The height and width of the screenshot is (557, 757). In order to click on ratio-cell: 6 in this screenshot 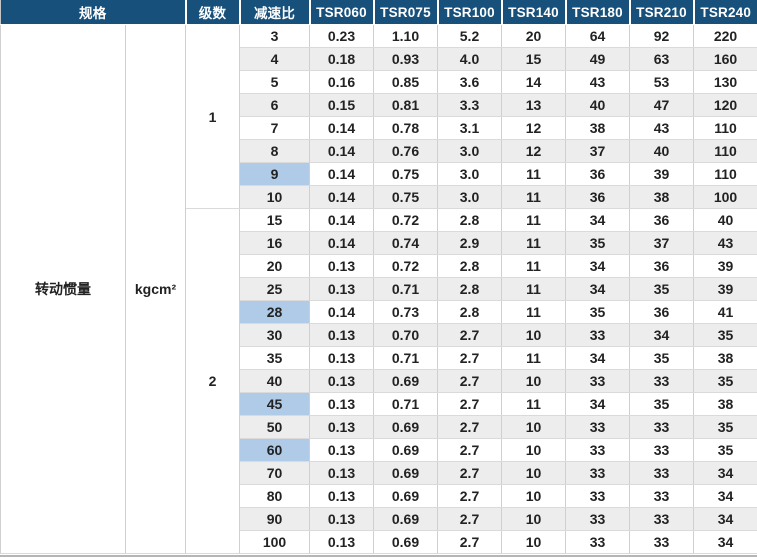, I will do `click(275, 105)`.